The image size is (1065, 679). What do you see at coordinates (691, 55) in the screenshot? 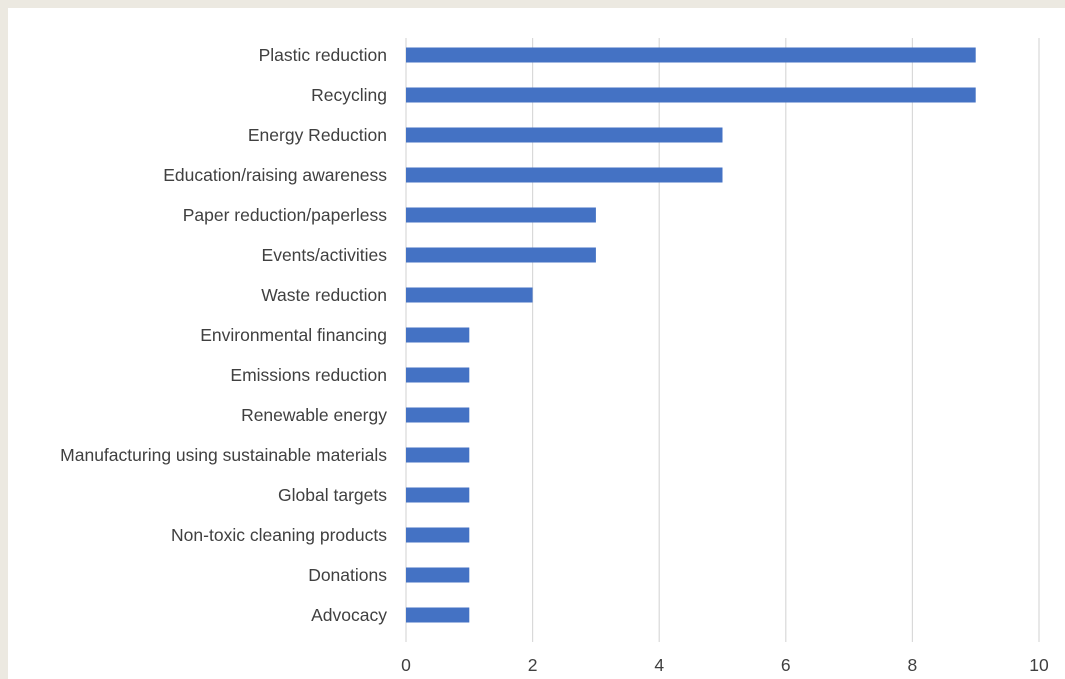
I see `bar-plastic-reduction` at bounding box center [691, 55].